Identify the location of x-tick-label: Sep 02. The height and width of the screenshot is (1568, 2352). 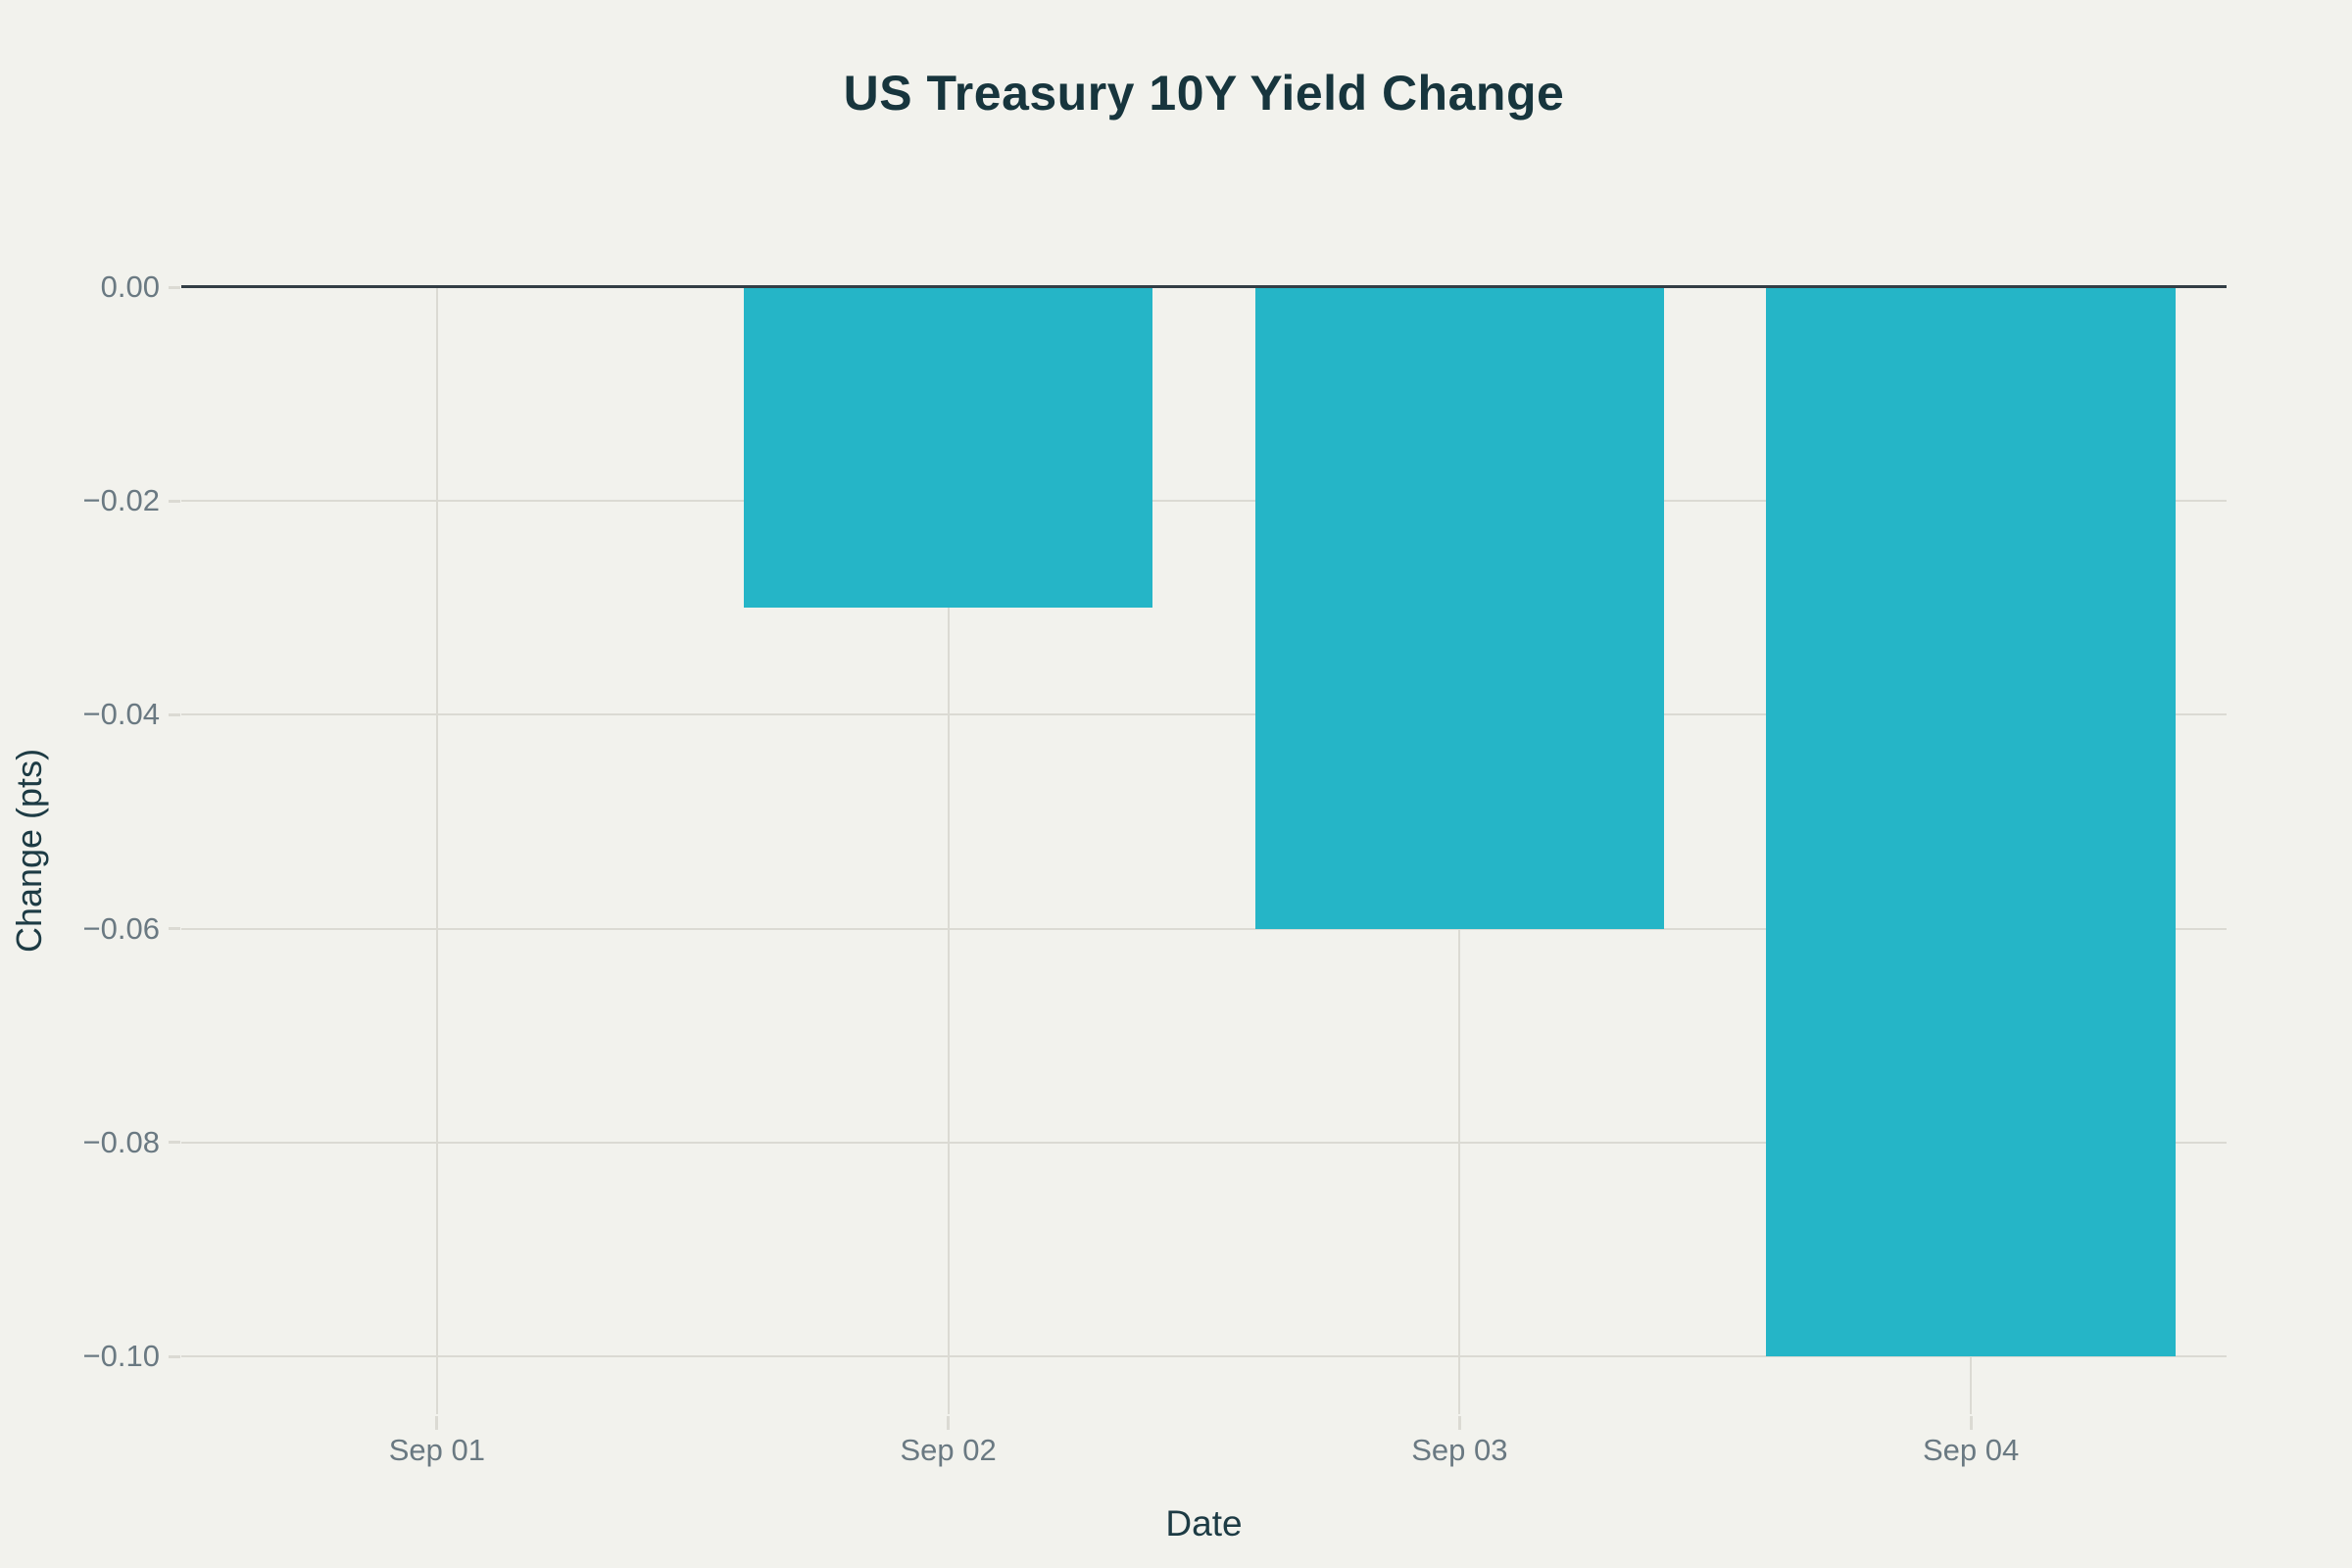
(948, 1450).